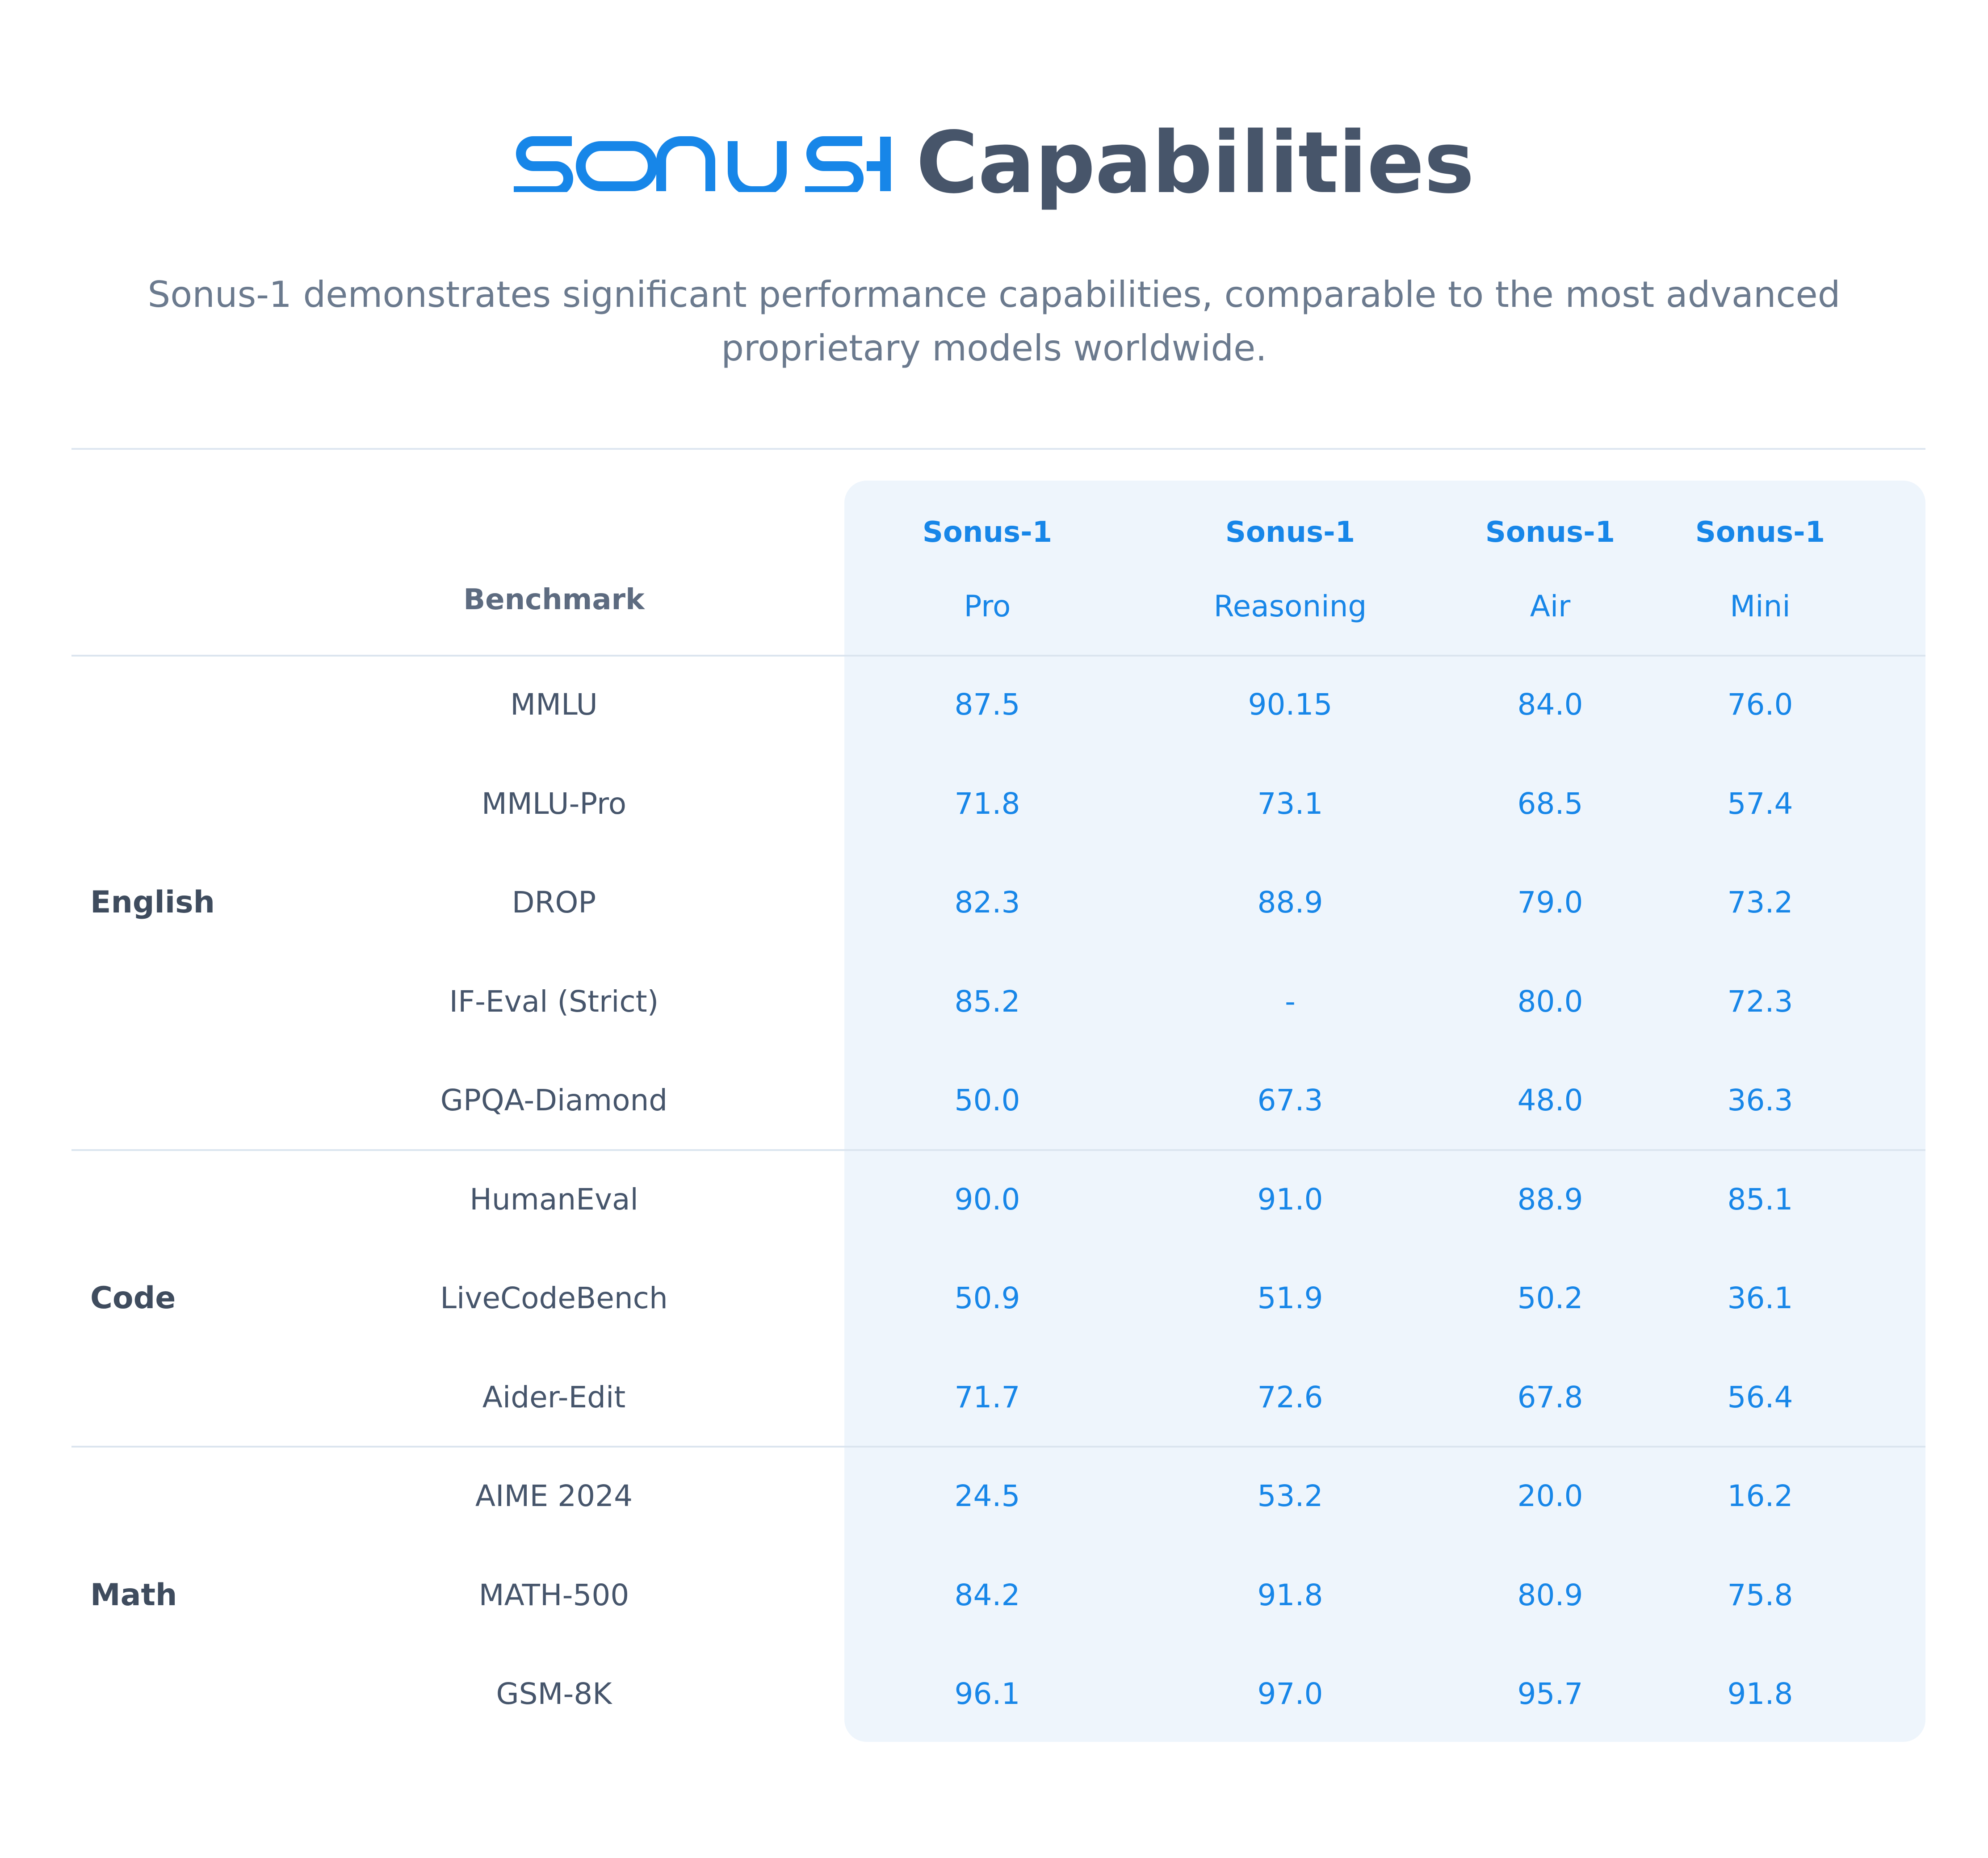 The height and width of the screenshot is (1858, 1988). I want to click on score-cell: 50.2, so click(1550, 1298).